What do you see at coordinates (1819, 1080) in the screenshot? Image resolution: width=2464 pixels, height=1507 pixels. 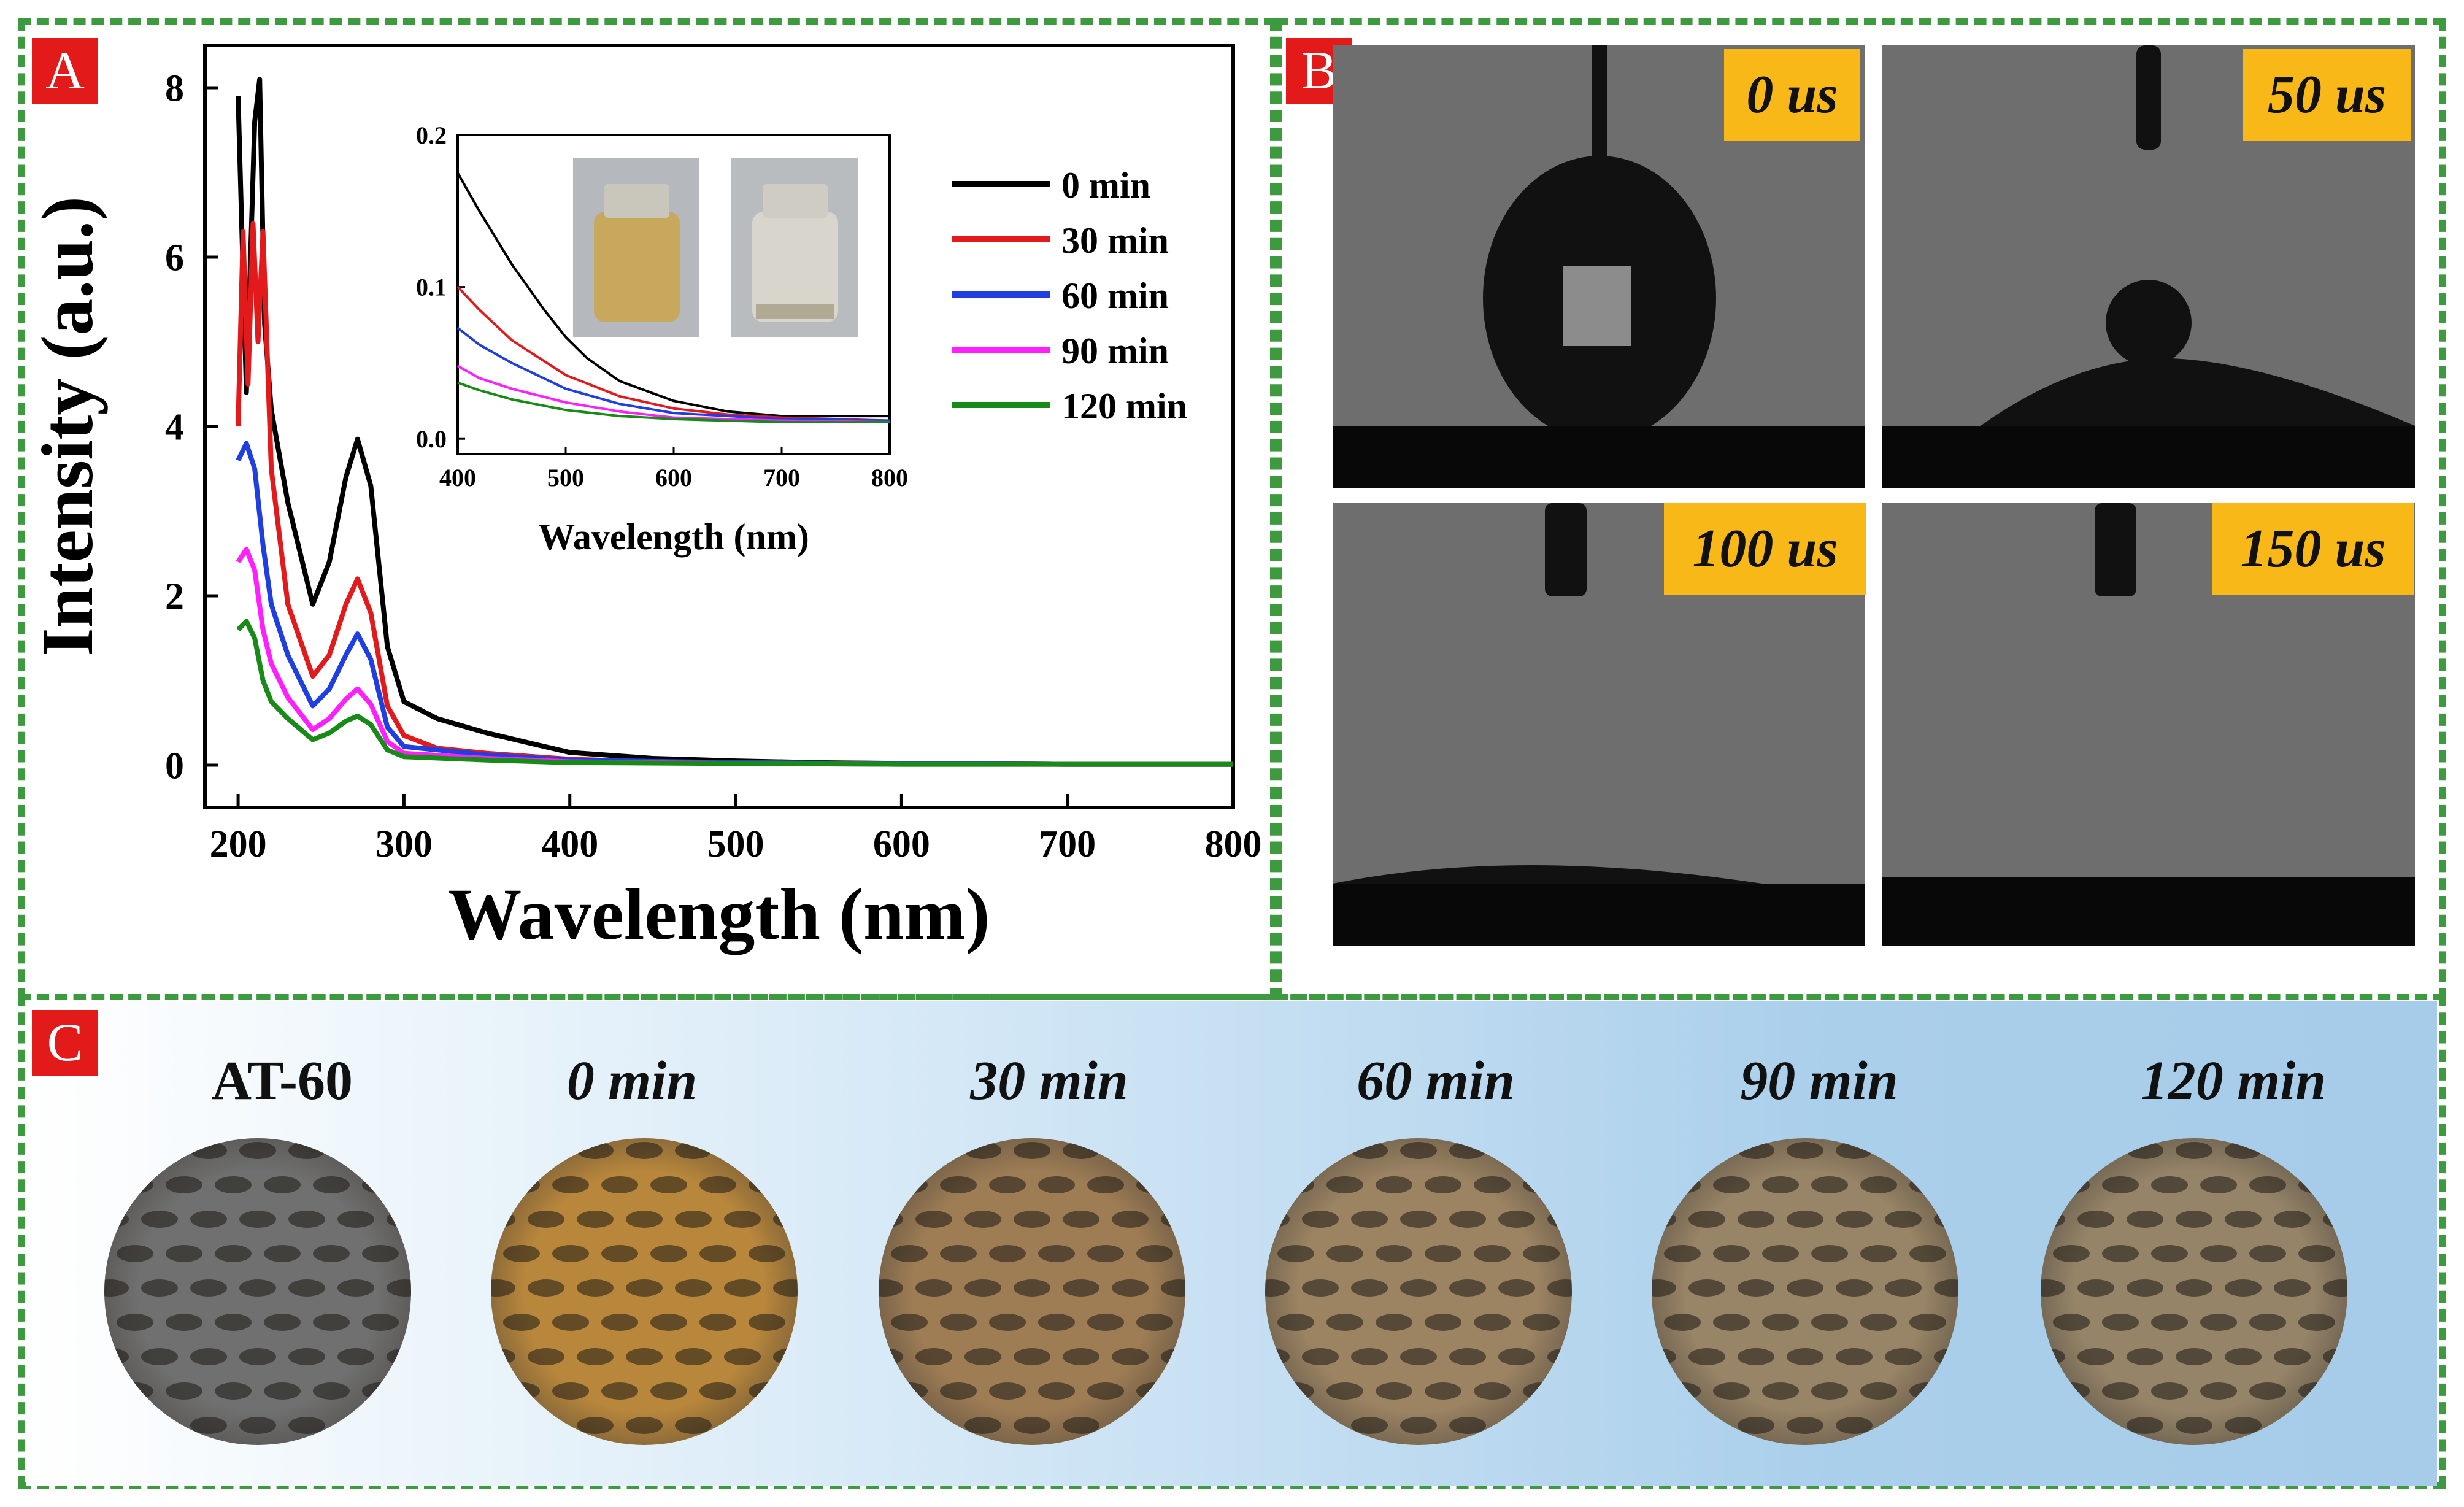 I see `sample-label-90min: 90 min` at bounding box center [1819, 1080].